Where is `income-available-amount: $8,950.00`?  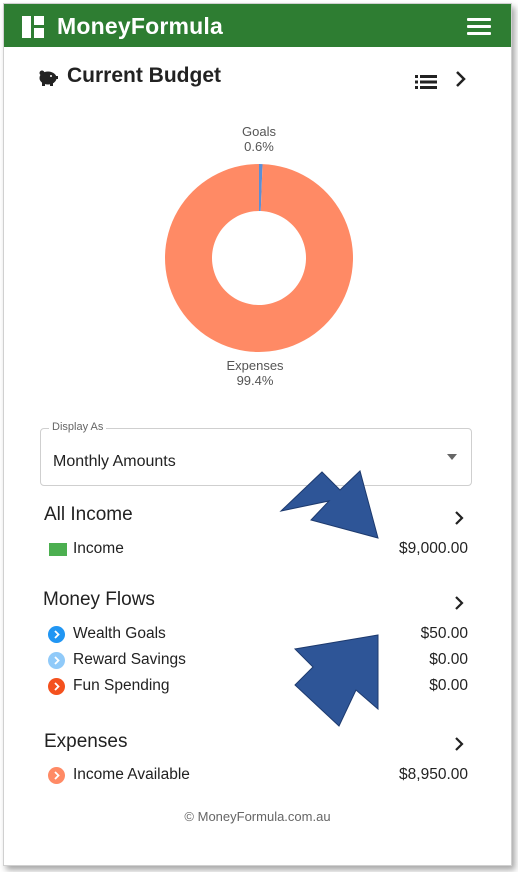 income-available-amount: $8,950.00 is located at coordinates (433, 774).